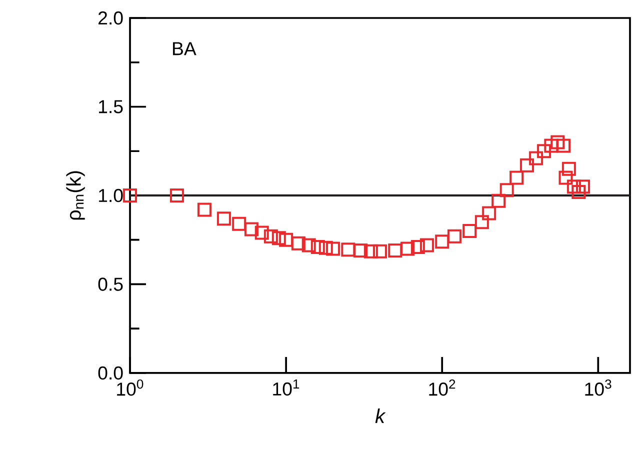  Describe the element at coordinates (442, 387) in the screenshot. I see `x-tick-label: 10$^{2}$` at that location.